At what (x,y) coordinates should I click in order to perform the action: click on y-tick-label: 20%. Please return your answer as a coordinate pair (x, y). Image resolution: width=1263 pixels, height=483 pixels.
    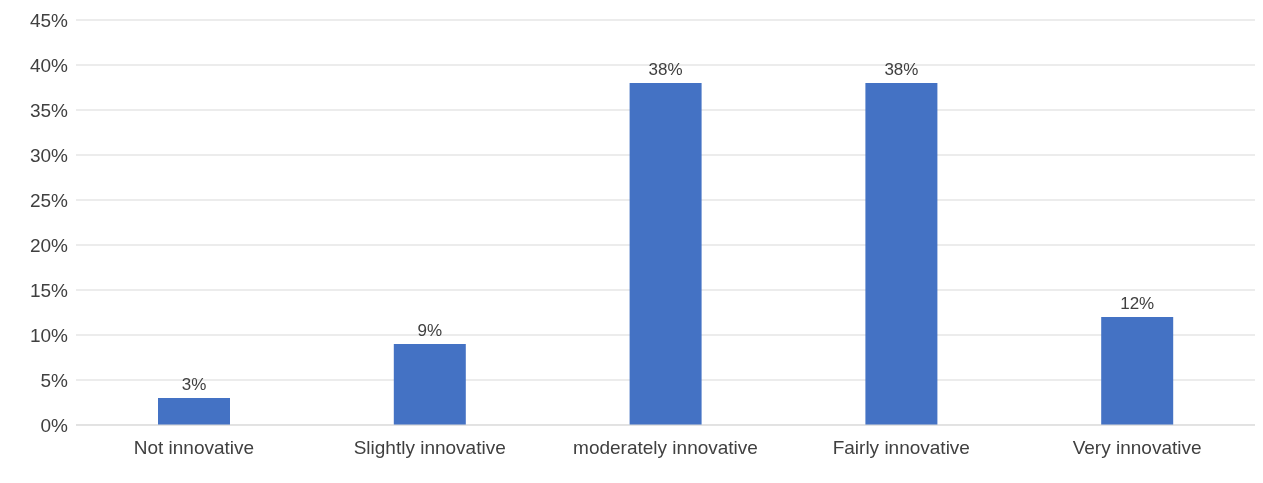
    Looking at the image, I should click on (49, 245).